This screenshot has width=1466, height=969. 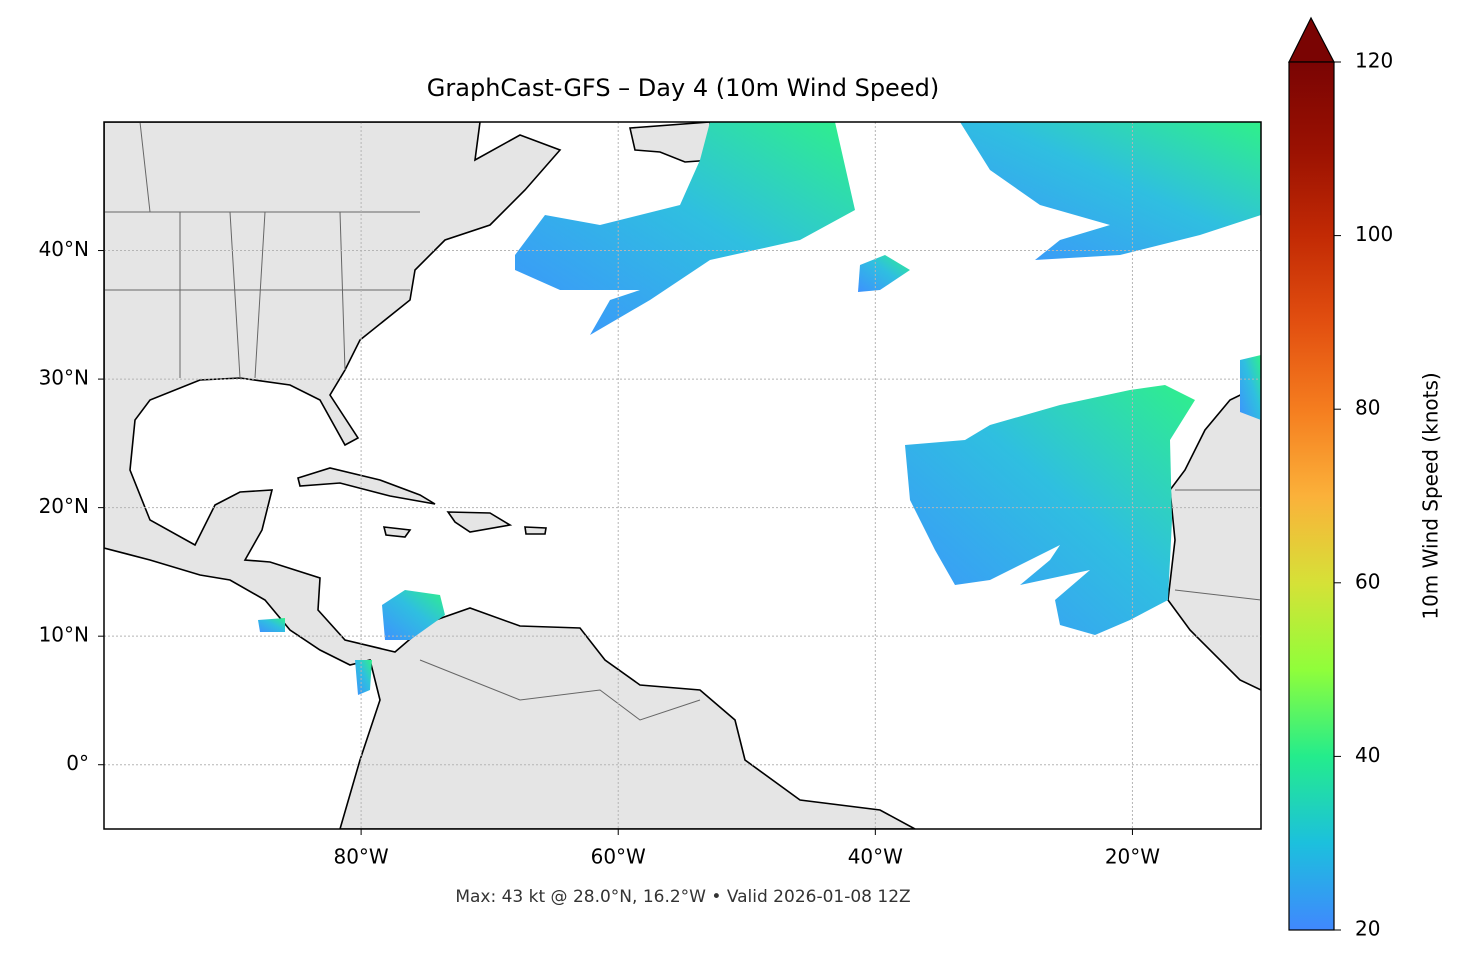 What do you see at coordinates (1374, 61) in the screenshot?
I see `colorbar-tick-label: 120` at bounding box center [1374, 61].